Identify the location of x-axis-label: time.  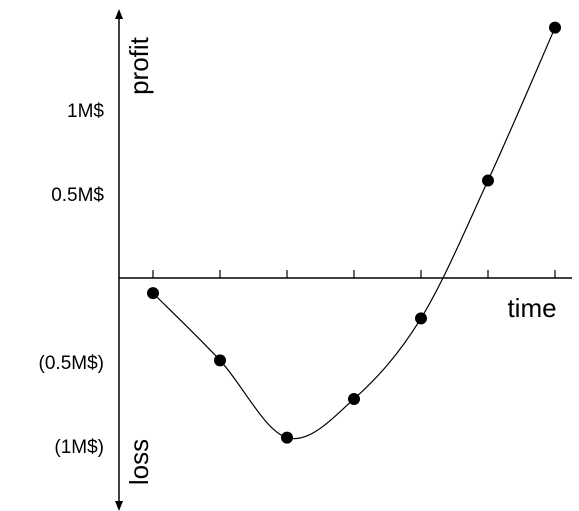
(531, 308).